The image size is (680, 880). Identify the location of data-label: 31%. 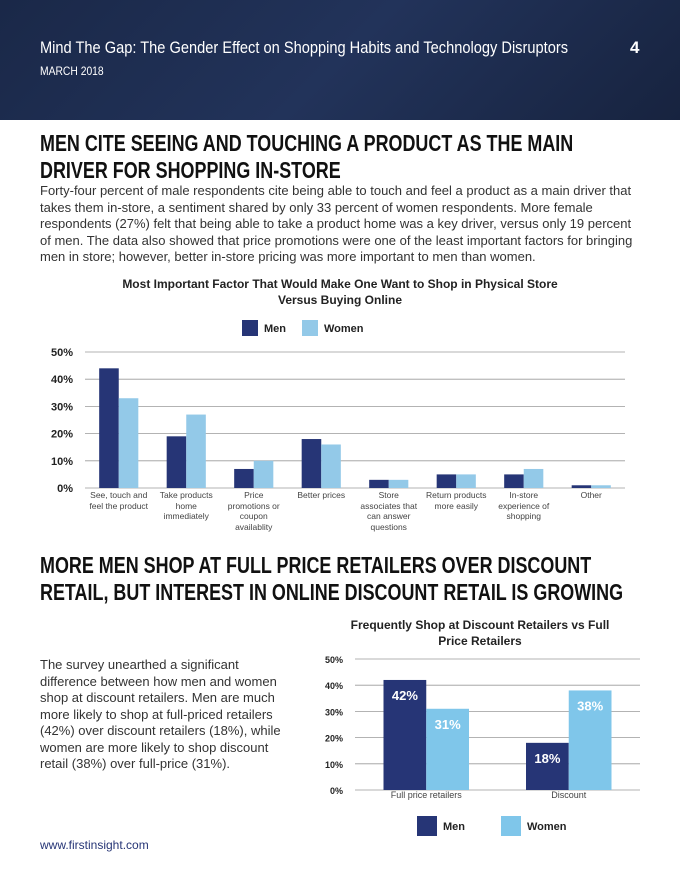
(448, 724).